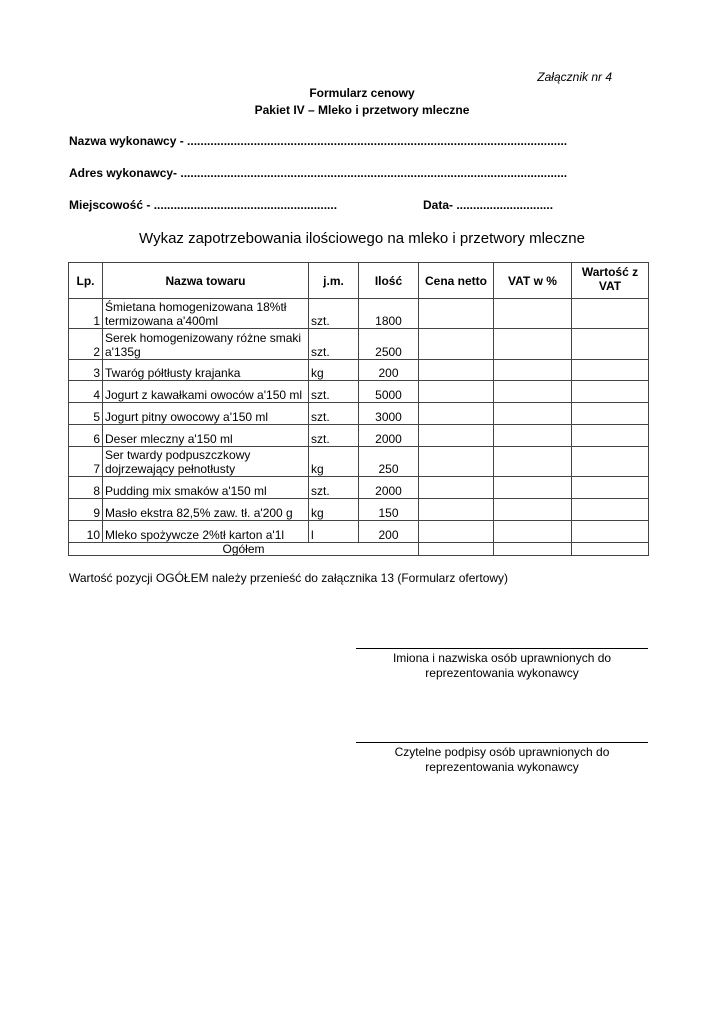  What do you see at coordinates (85, 280) in the screenshot?
I see `header-lp: Lp.` at bounding box center [85, 280].